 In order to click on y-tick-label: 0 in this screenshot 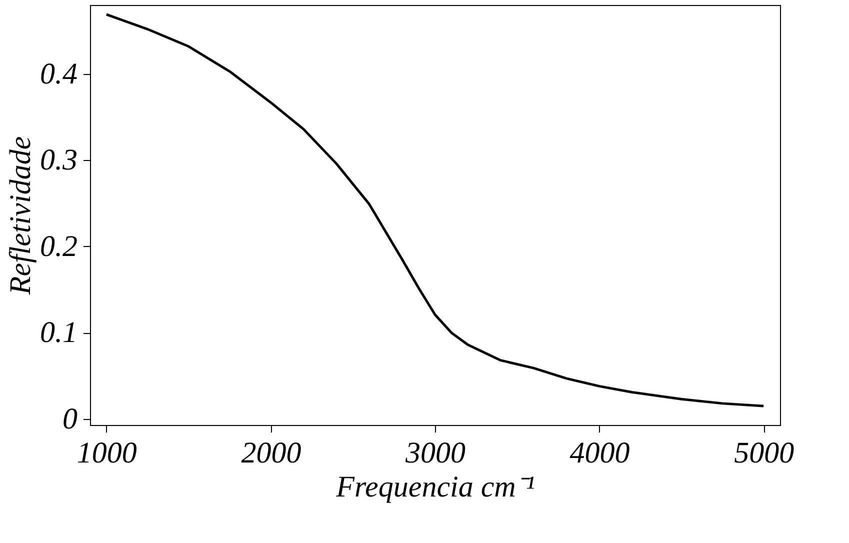, I will do `click(70, 419)`.